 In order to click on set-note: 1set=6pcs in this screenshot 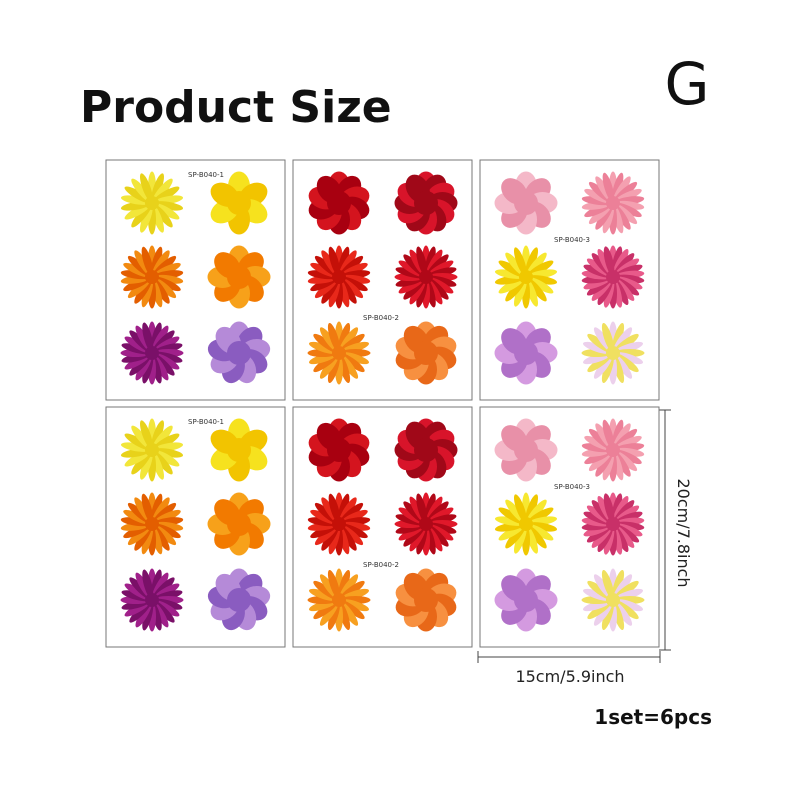, I will do `click(653, 717)`.